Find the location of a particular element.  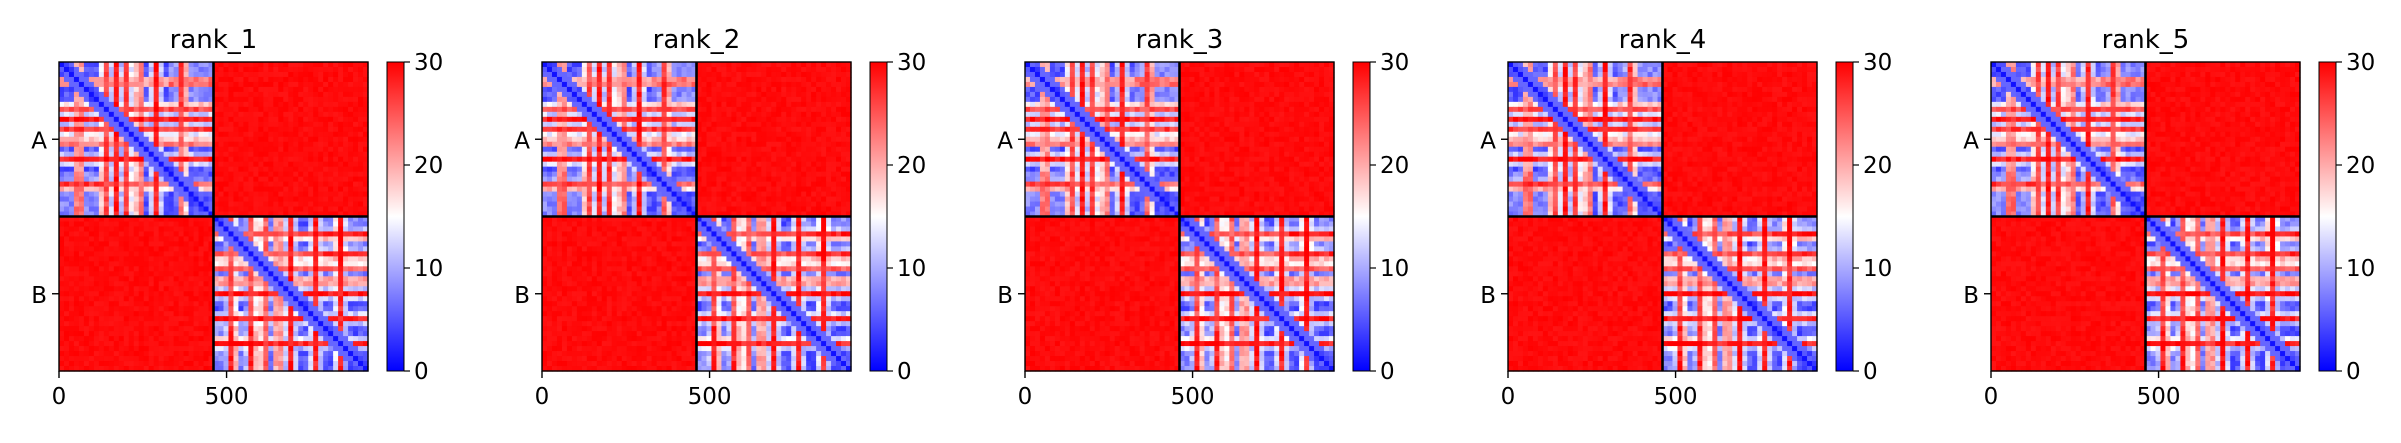

pae-panel-3: rank_3 A B 0 500 0 10 20 30 is located at coordinates (1203, 217).